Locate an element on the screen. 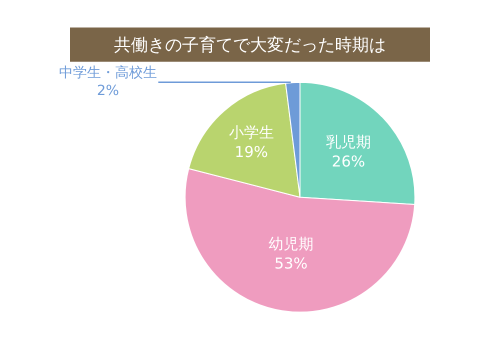  data-label: 2% is located at coordinates (108, 91).